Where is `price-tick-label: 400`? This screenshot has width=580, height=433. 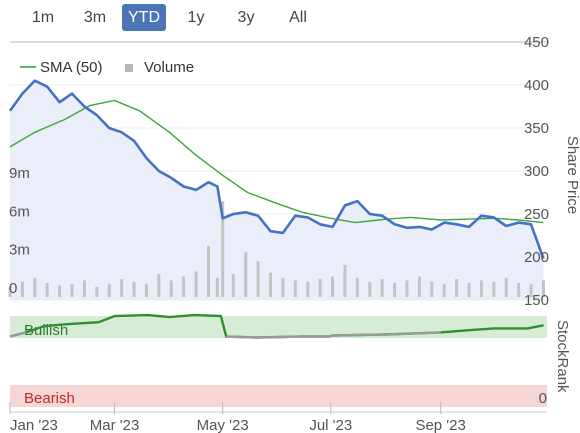 price-tick-label: 400 is located at coordinates (536, 85).